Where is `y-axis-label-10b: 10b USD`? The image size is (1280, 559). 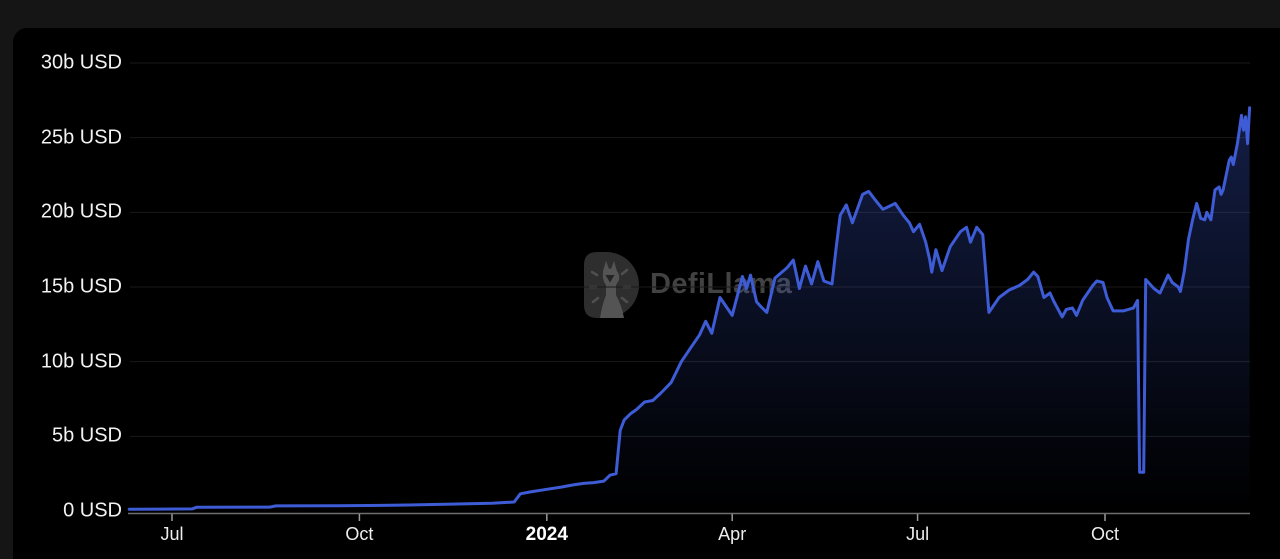 y-axis-label-10b: 10b USD is located at coordinates (81, 361).